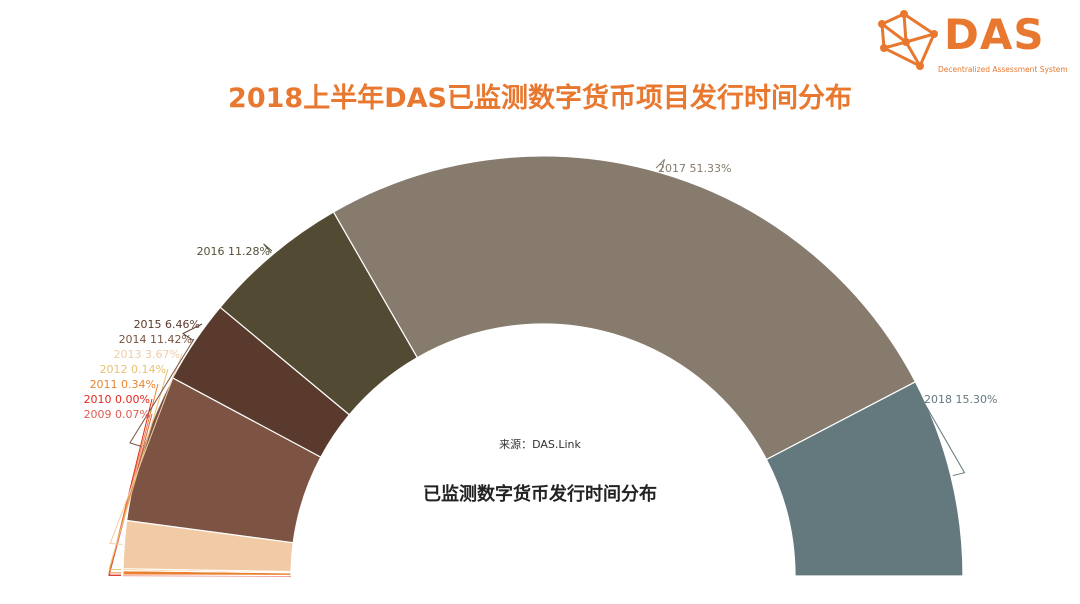  I want to click on leader-line-2017, so click(660, 165).